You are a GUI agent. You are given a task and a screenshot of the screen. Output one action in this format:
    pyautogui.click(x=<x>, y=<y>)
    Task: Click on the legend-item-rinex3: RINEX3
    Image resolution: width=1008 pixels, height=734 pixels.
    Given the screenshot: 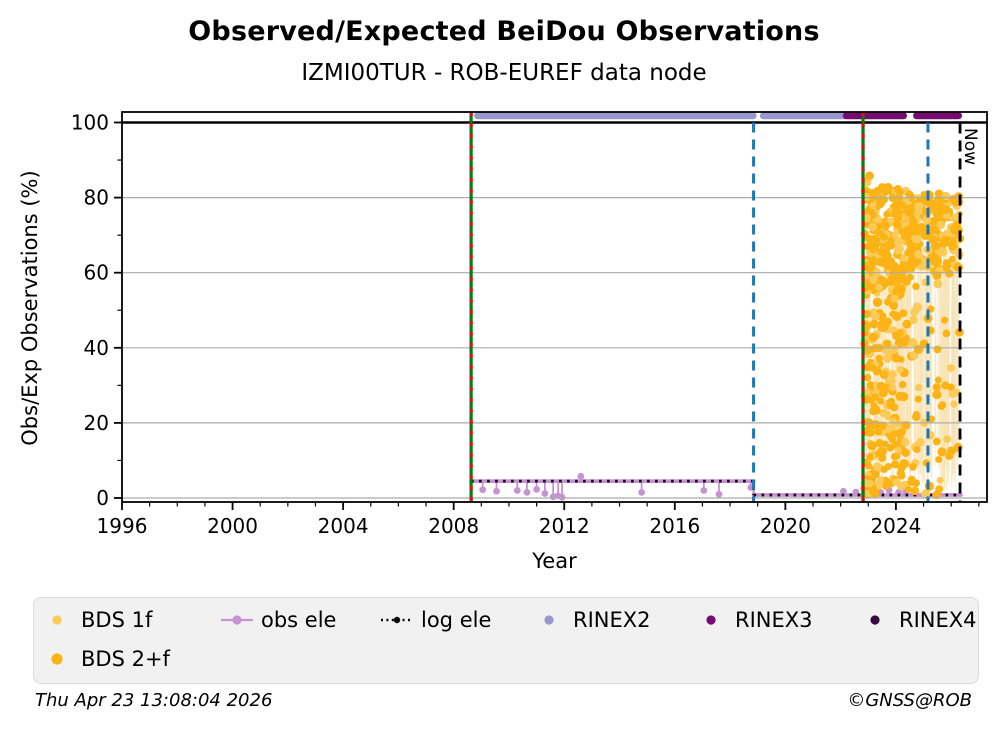 What is the action you would take?
    pyautogui.click(x=757, y=620)
    